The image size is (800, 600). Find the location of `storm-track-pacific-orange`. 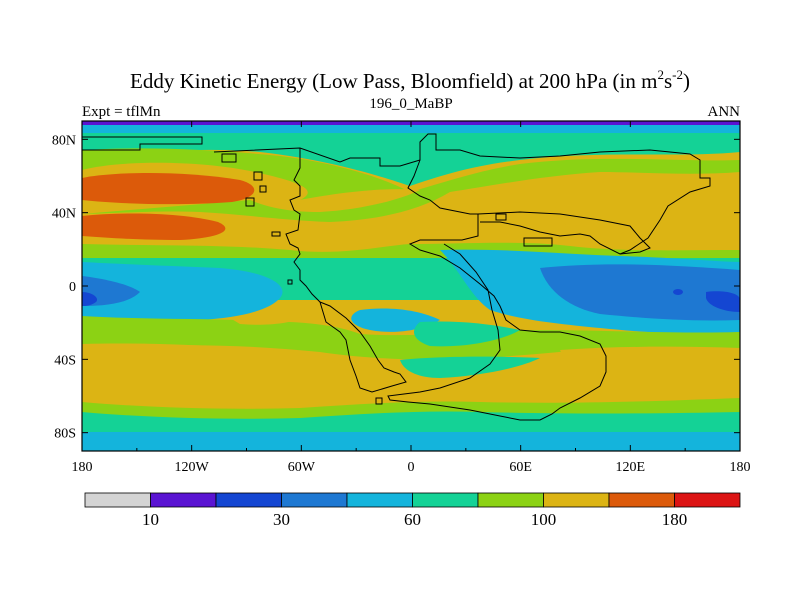

storm-track-pacific-orange is located at coordinates (168, 189).